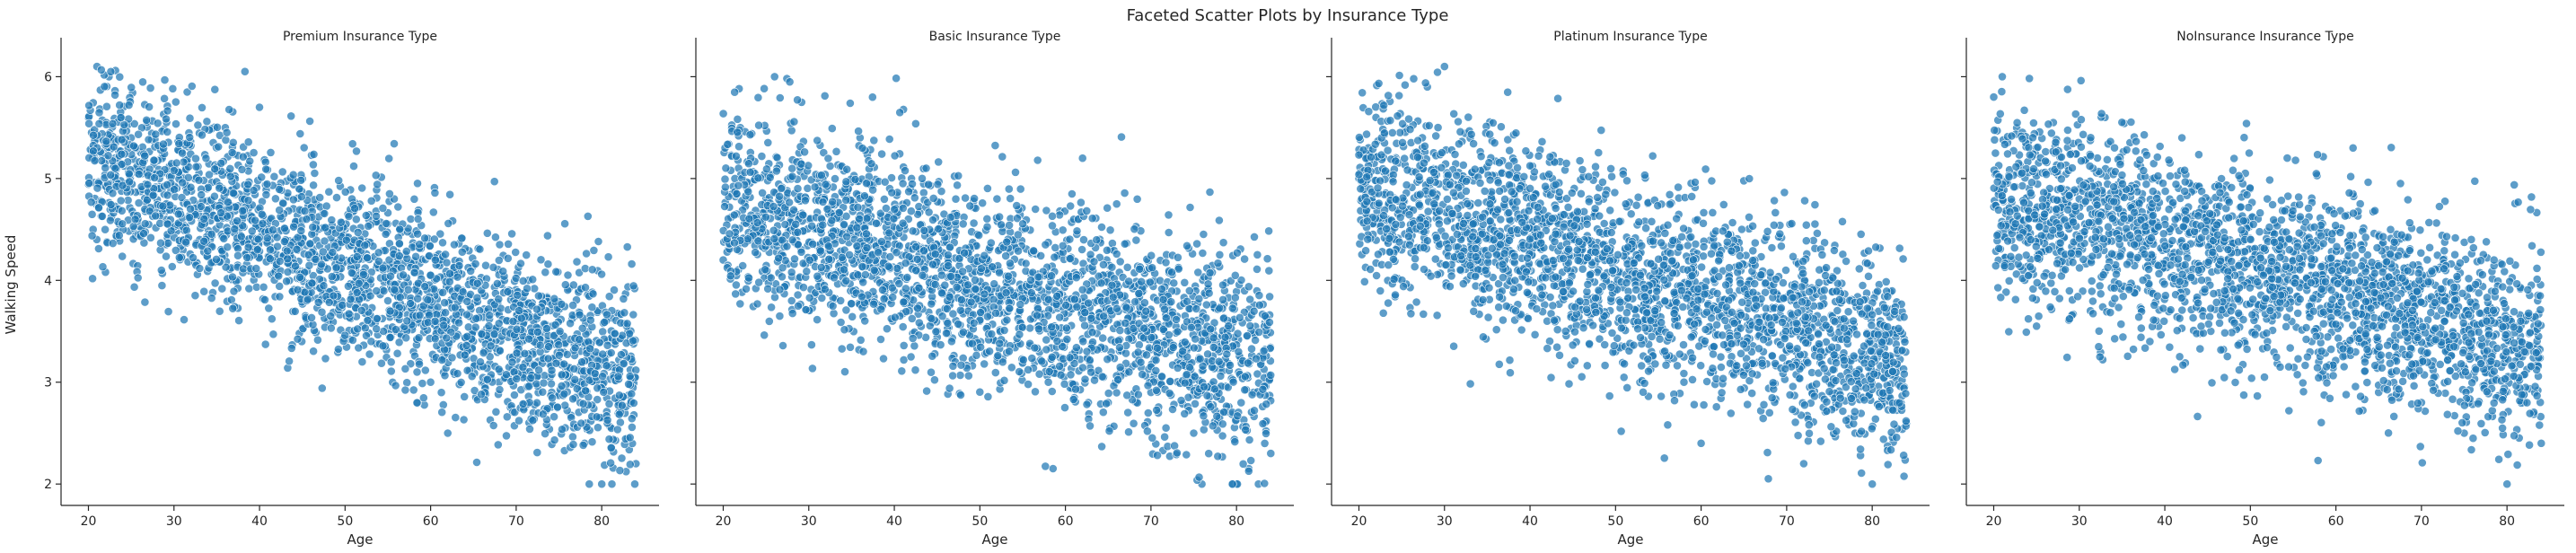 The height and width of the screenshot is (553, 2576). What do you see at coordinates (48, 281) in the screenshot?
I see `y-tick-label: 4` at bounding box center [48, 281].